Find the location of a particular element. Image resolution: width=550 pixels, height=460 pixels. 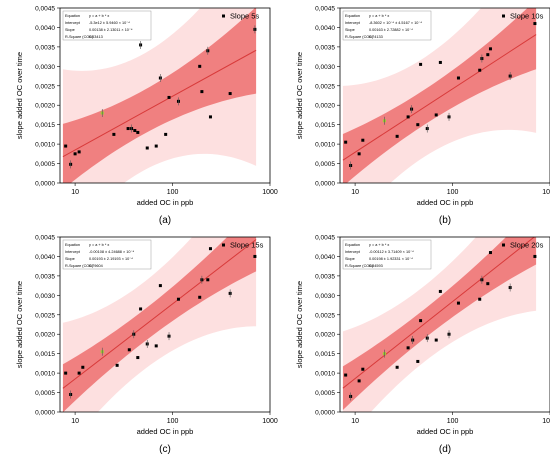

panel-caption: (c) is located at coordinates (165, 449).